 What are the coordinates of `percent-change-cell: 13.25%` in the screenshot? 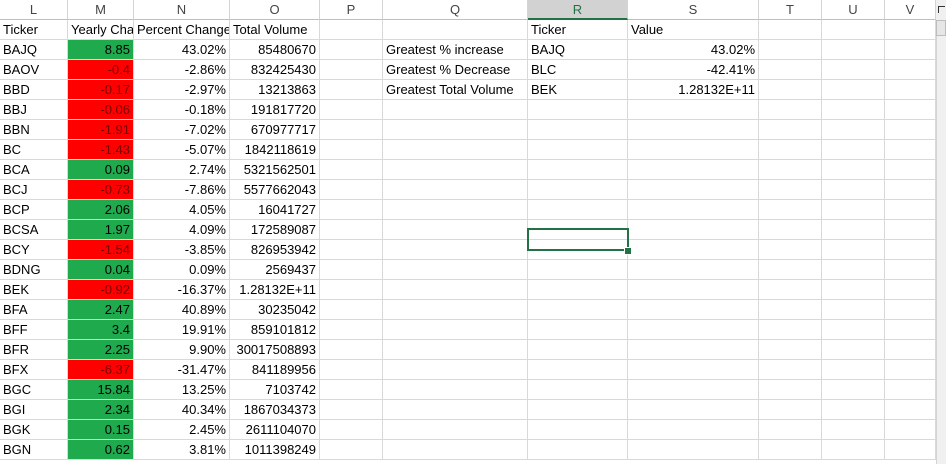 It's located at (182, 390).